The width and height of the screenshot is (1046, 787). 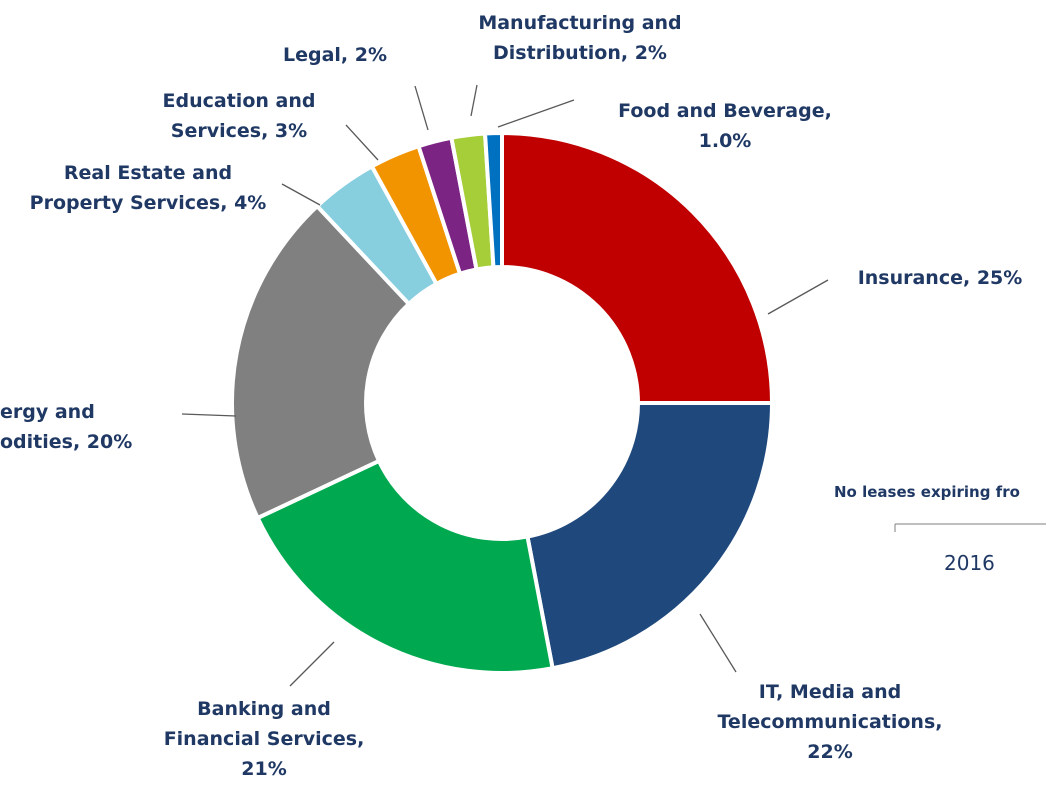 I want to click on leader-food-and-beverage, so click(x=536, y=113).